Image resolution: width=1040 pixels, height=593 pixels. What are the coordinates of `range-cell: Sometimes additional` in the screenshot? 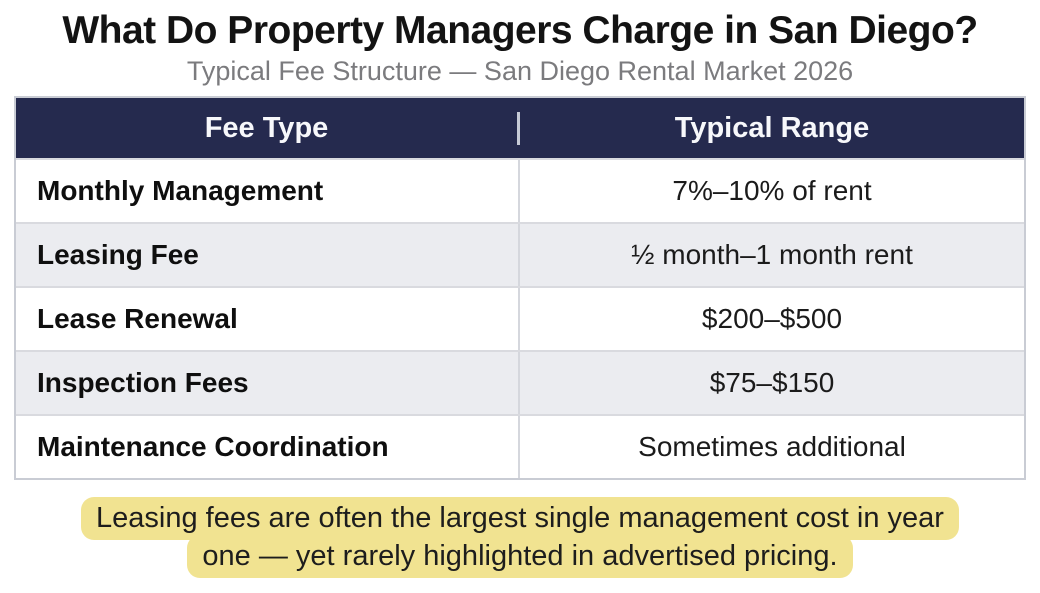 It's located at (772, 446).